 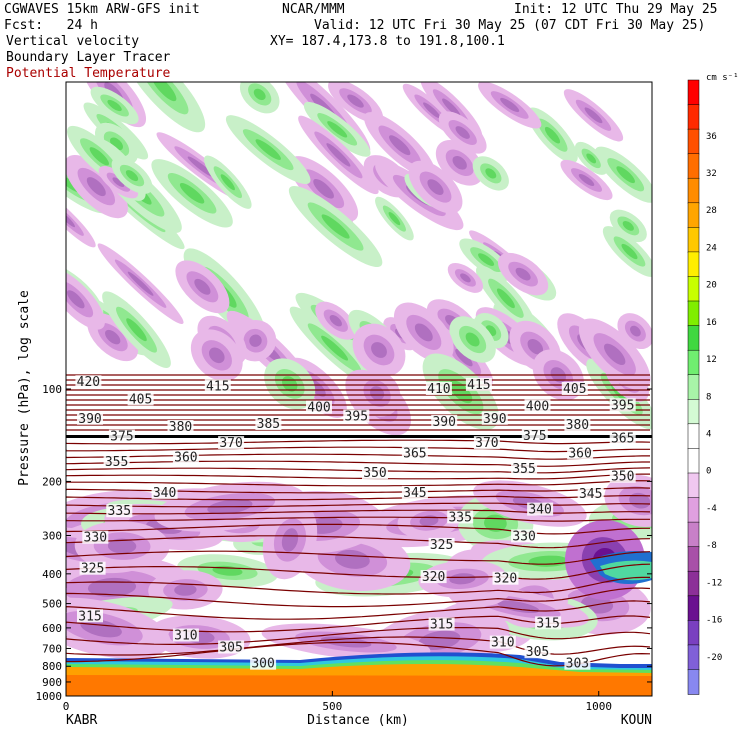 What do you see at coordinates (441, 545) in the screenshot?
I see `theta-label-36: 325` at bounding box center [441, 545].